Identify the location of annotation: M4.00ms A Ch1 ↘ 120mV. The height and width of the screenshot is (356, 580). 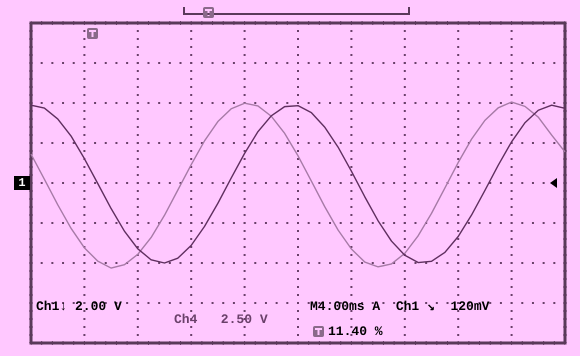
(400, 306).